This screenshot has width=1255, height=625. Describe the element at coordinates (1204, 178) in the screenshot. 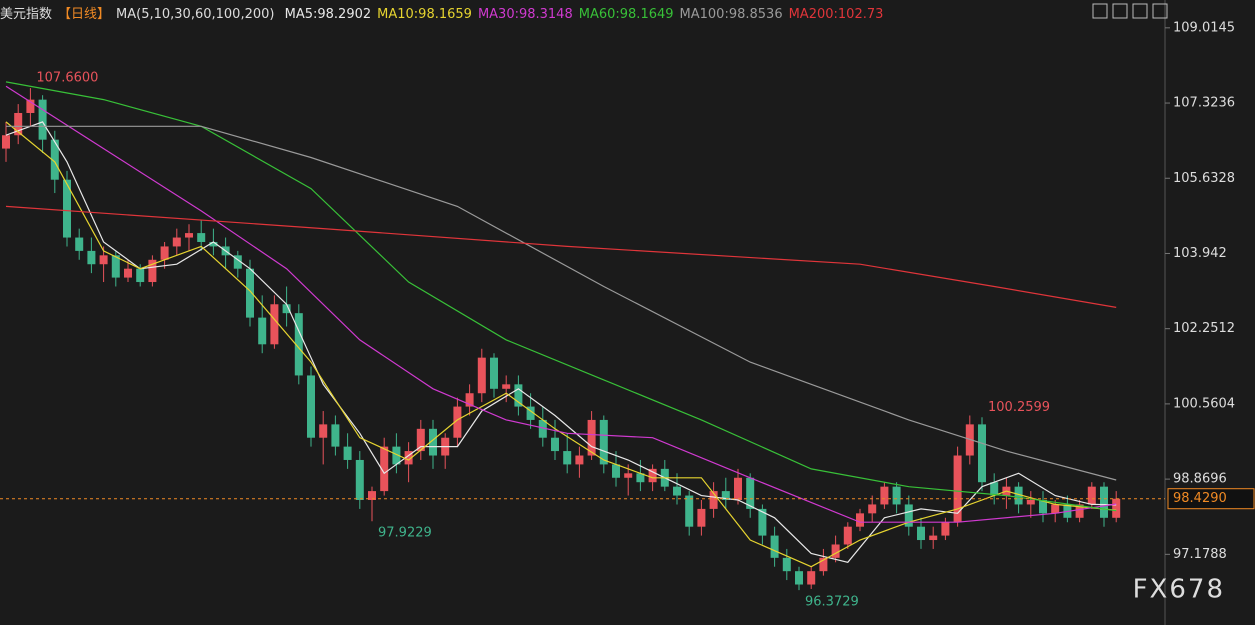

I see `y-tick-label: 105.6328` at that location.